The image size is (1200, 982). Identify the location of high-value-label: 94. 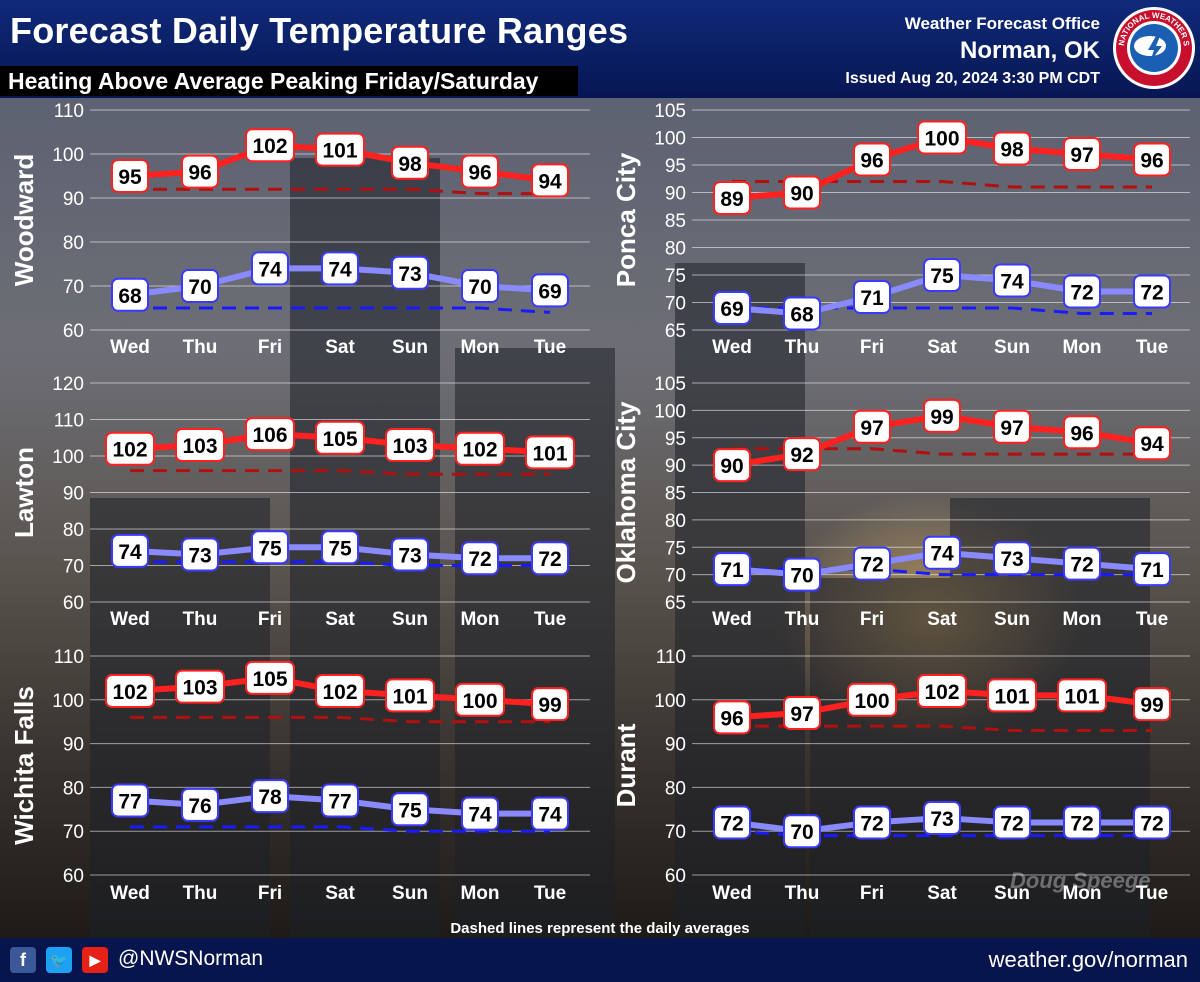
(1152, 444).